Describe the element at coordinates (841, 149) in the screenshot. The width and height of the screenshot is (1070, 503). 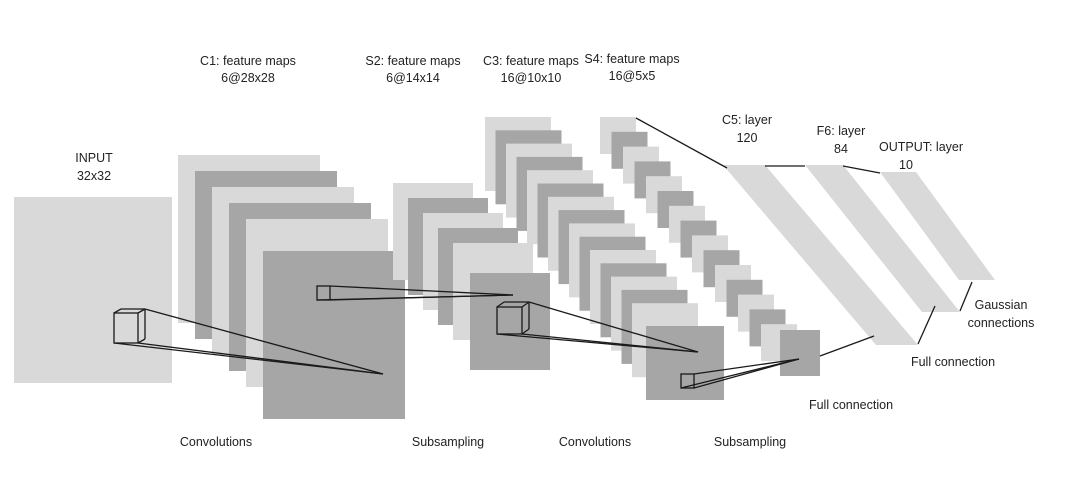
I see `f6-size: 84` at that location.